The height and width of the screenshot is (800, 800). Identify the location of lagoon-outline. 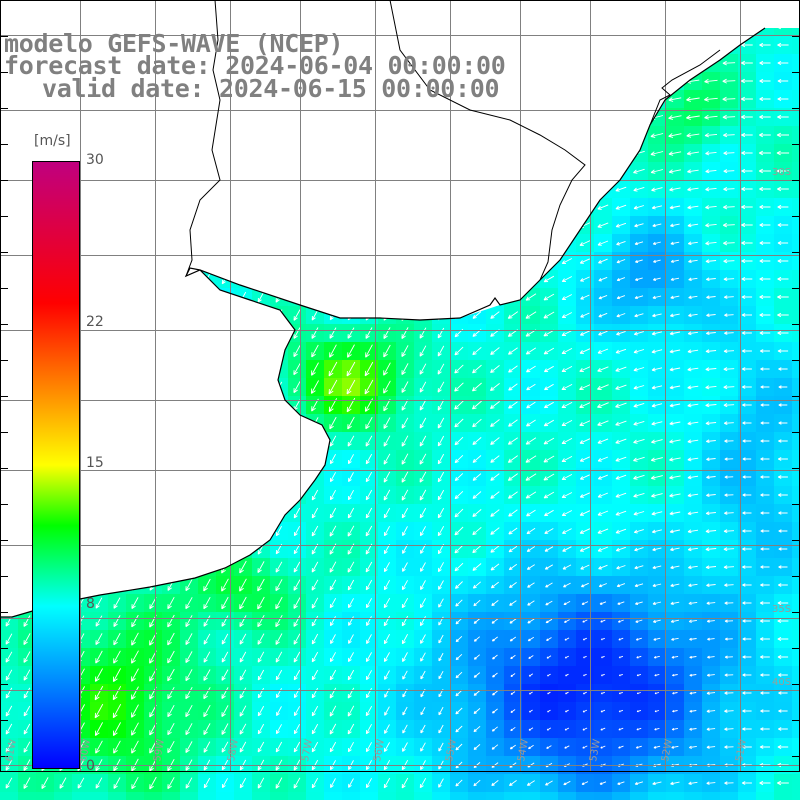
(685, 87).